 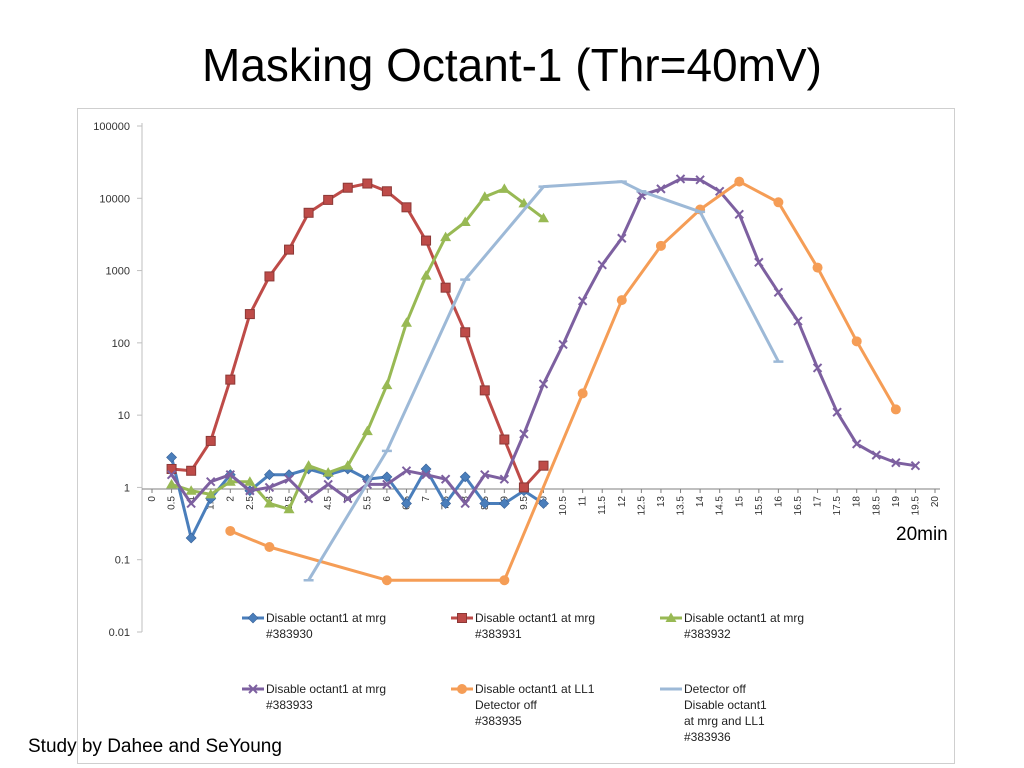 What do you see at coordinates (857, 502) in the screenshot?
I see `x-tick-label: 18` at bounding box center [857, 502].